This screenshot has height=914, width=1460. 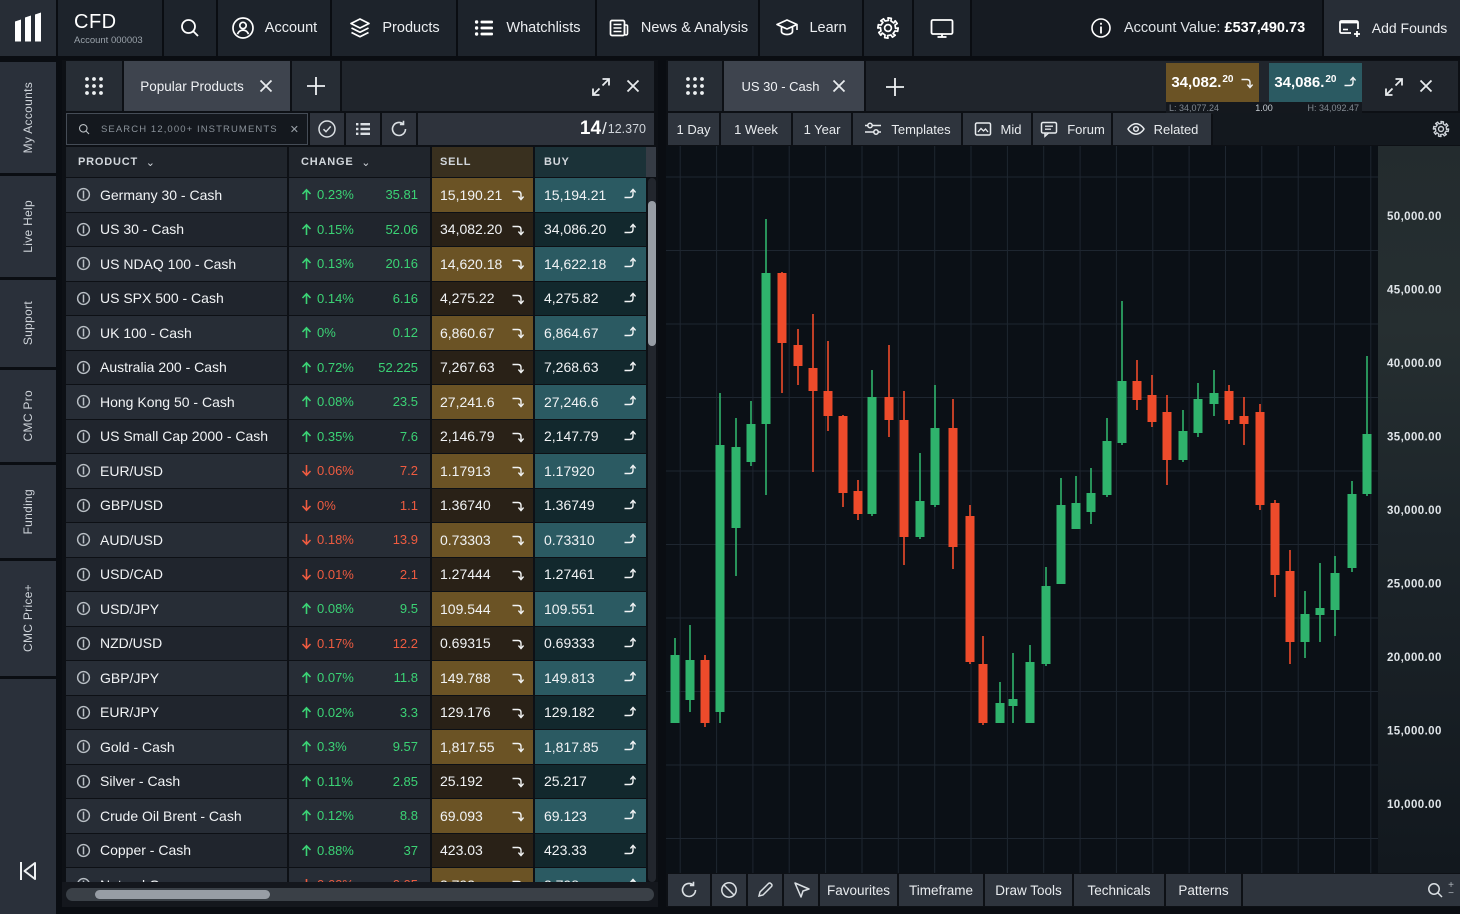 What do you see at coordinates (1414, 732) in the screenshot?
I see `svg-text: 15,000.00` at bounding box center [1414, 732].